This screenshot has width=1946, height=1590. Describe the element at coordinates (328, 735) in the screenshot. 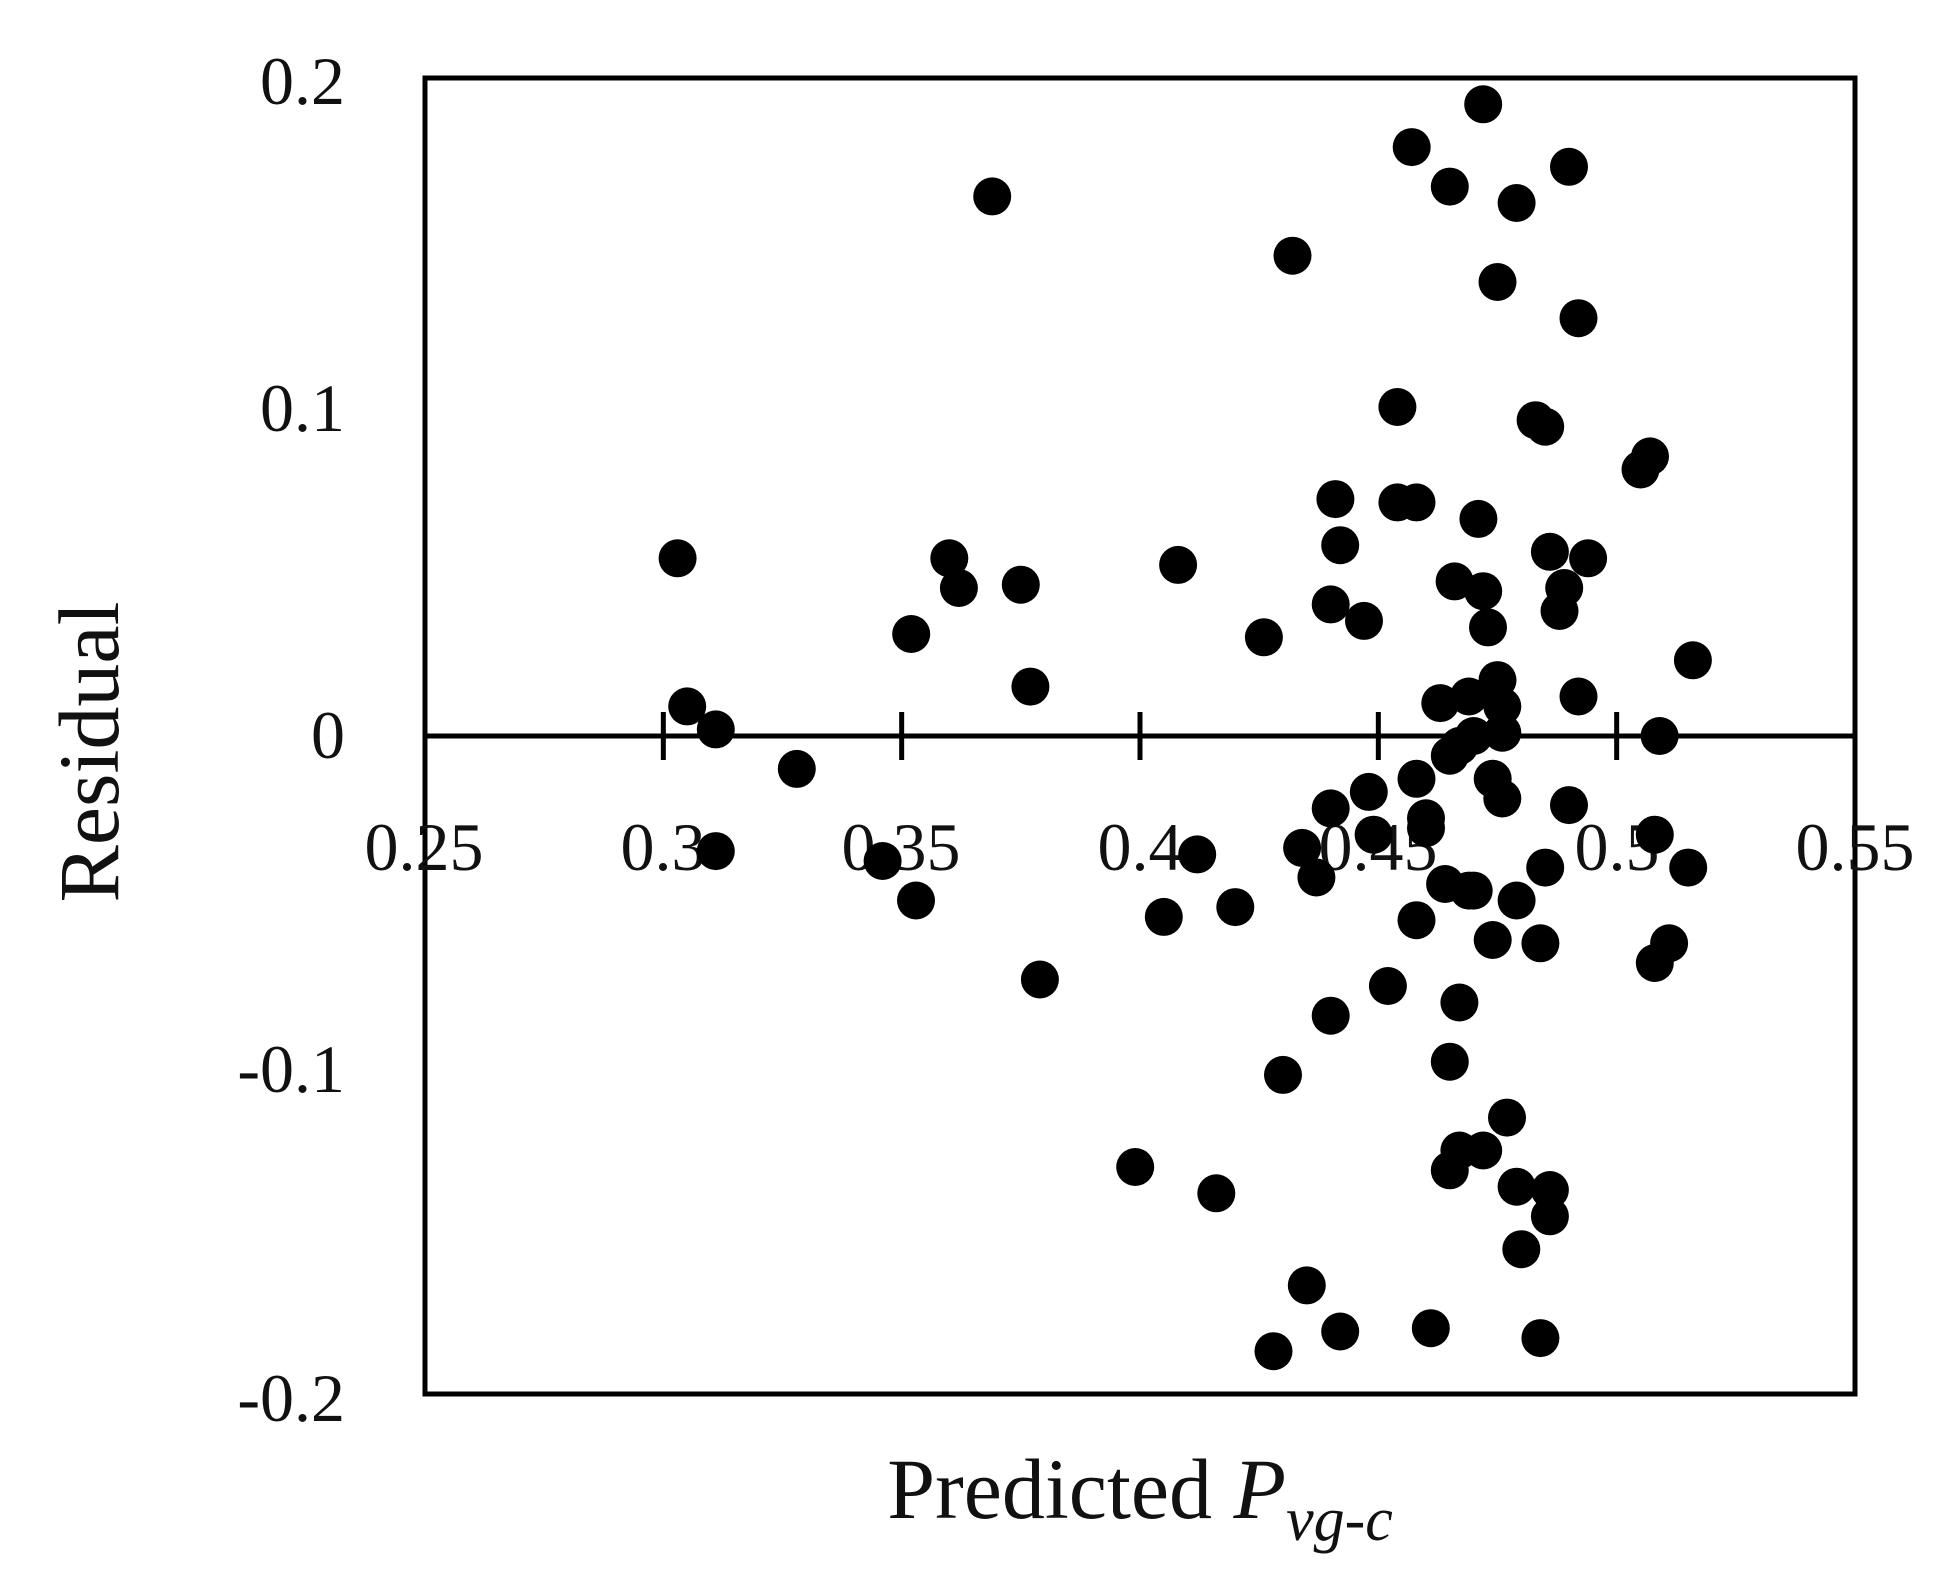

I see `y-tick-label: 0` at that location.